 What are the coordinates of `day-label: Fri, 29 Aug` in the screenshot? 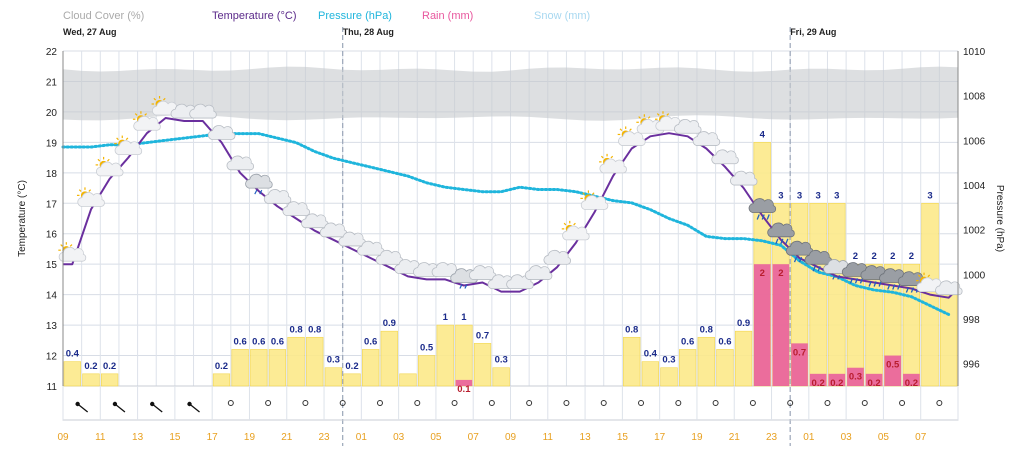 It's located at (813, 32).